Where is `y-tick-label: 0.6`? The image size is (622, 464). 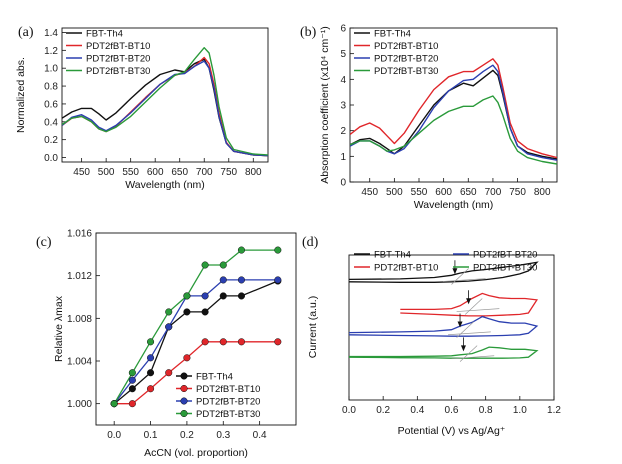 y-tick-label: 0.6 is located at coordinates (51, 104).